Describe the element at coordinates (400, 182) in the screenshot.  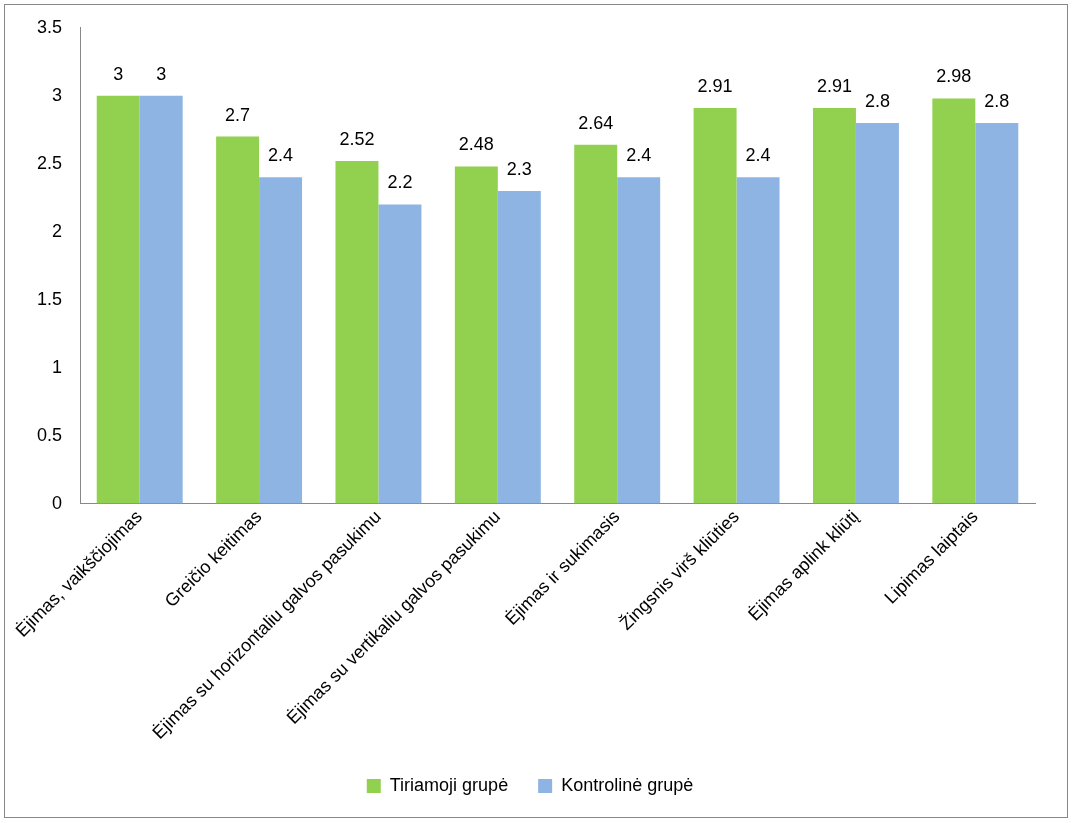
I see `data-label: 2.2` at that location.